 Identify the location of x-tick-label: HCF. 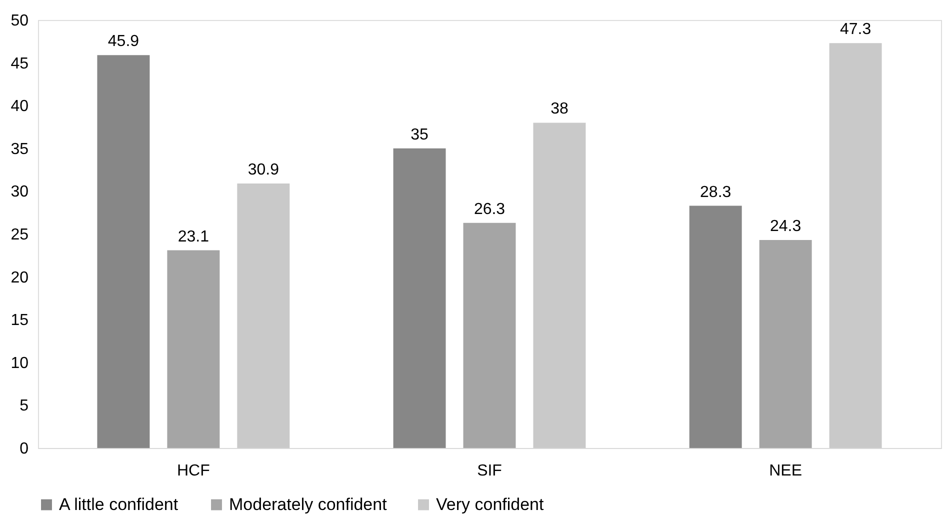
(193, 471).